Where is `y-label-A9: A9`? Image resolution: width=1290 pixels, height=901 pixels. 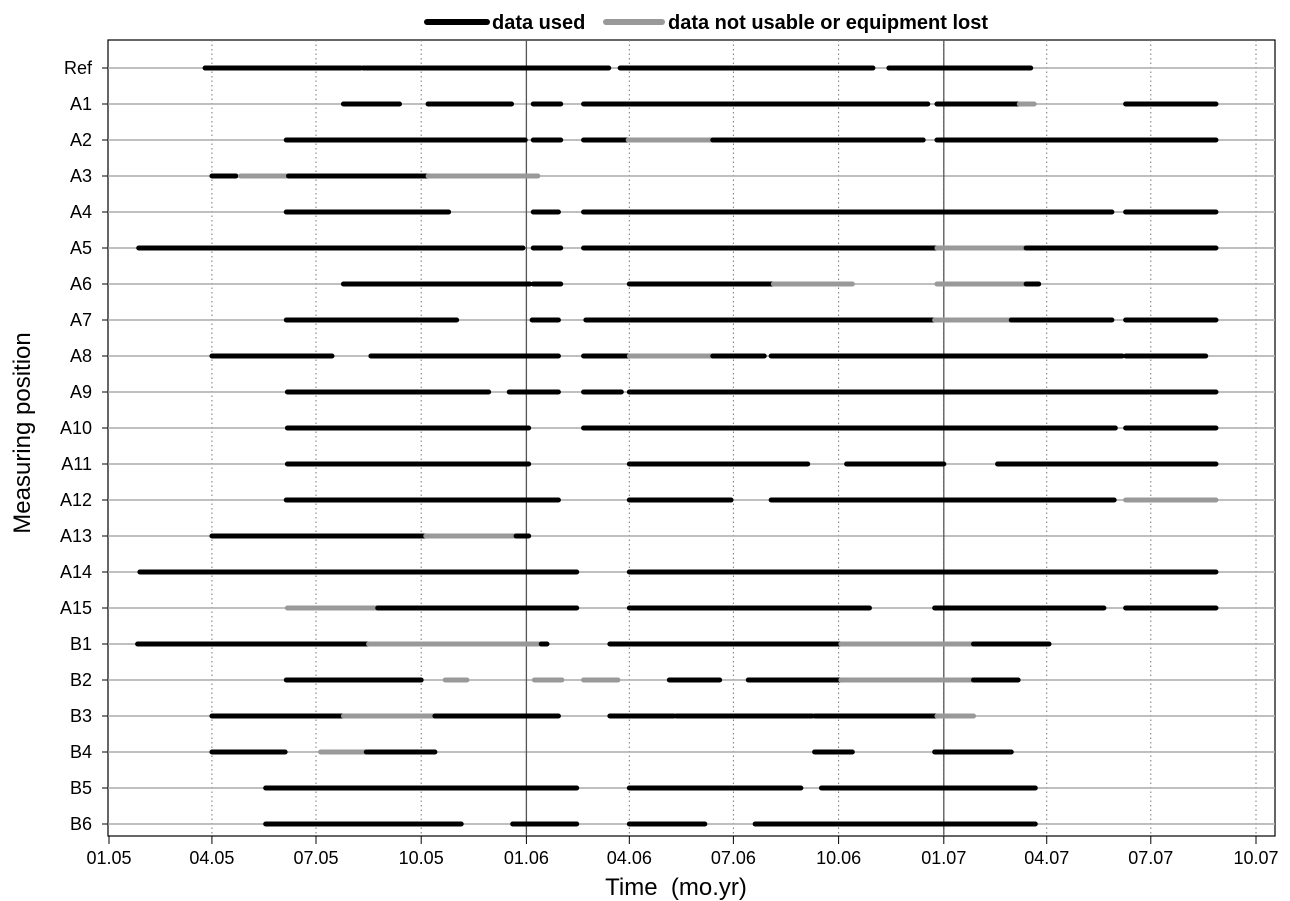
y-label-A9: A9 is located at coordinates (81, 392).